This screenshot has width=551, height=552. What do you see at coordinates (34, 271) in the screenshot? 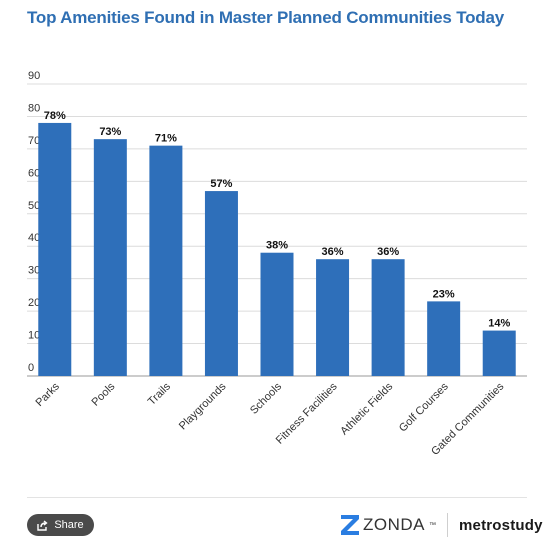
I see `y-tick-label: 30` at bounding box center [34, 271].